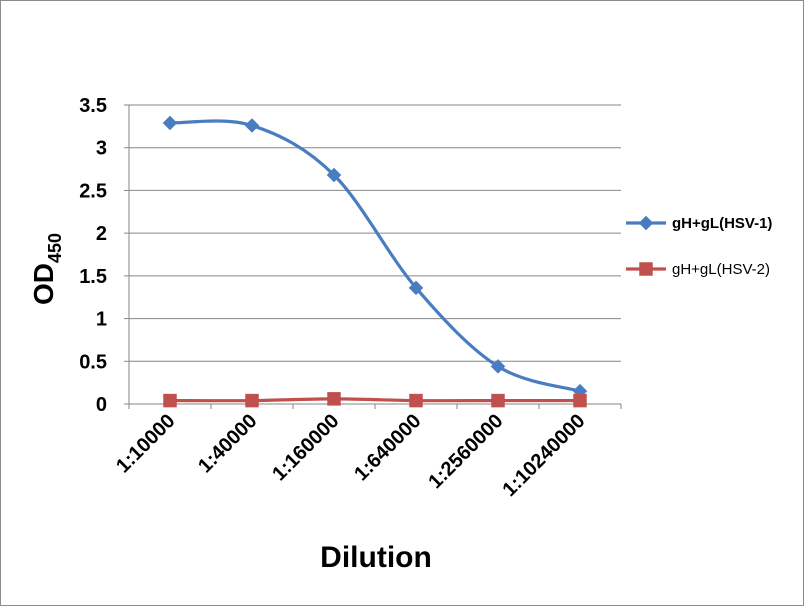 Image resolution: width=804 pixels, height=607 pixels. Describe the element at coordinates (305, 447) in the screenshot. I see `x-tick-label: 1:160000` at that location.